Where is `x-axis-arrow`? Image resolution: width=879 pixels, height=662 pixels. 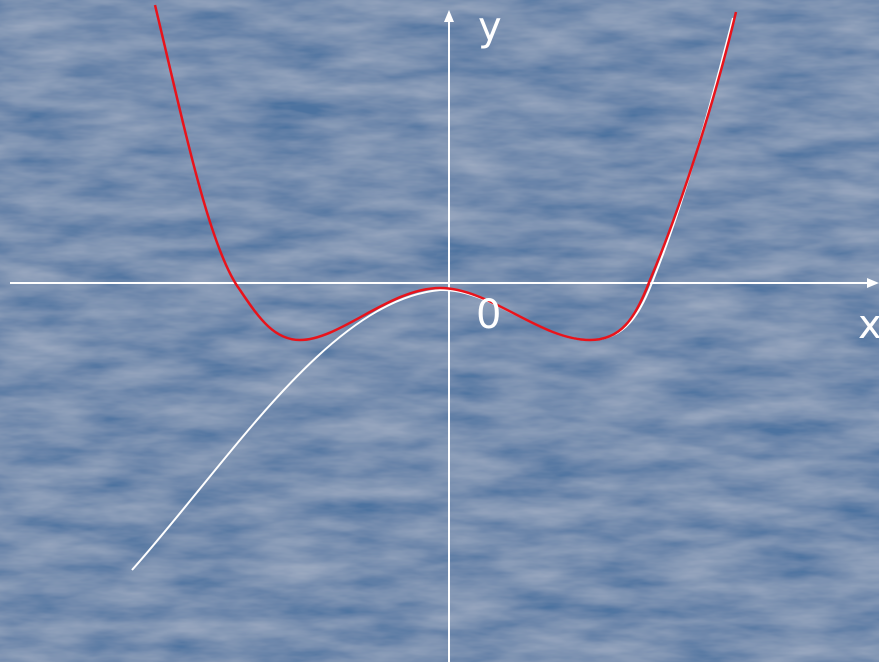
x-axis-arrow is located at coordinates (873, 283).